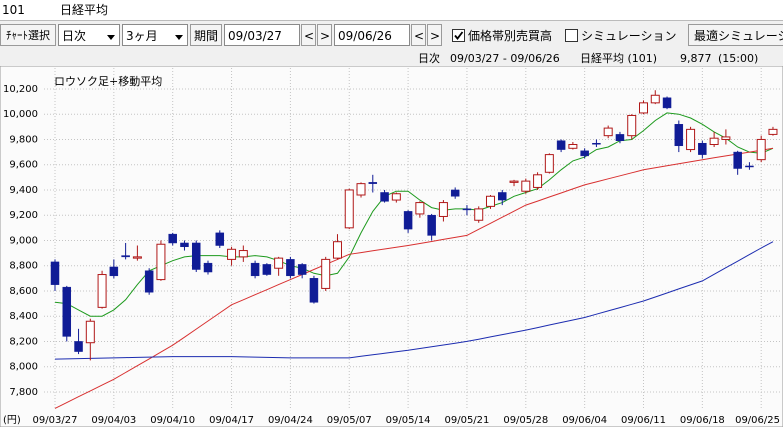  Describe the element at coordinates (23, 367) in the screenshot. I see `y-tick-label: 8,000` at that location.